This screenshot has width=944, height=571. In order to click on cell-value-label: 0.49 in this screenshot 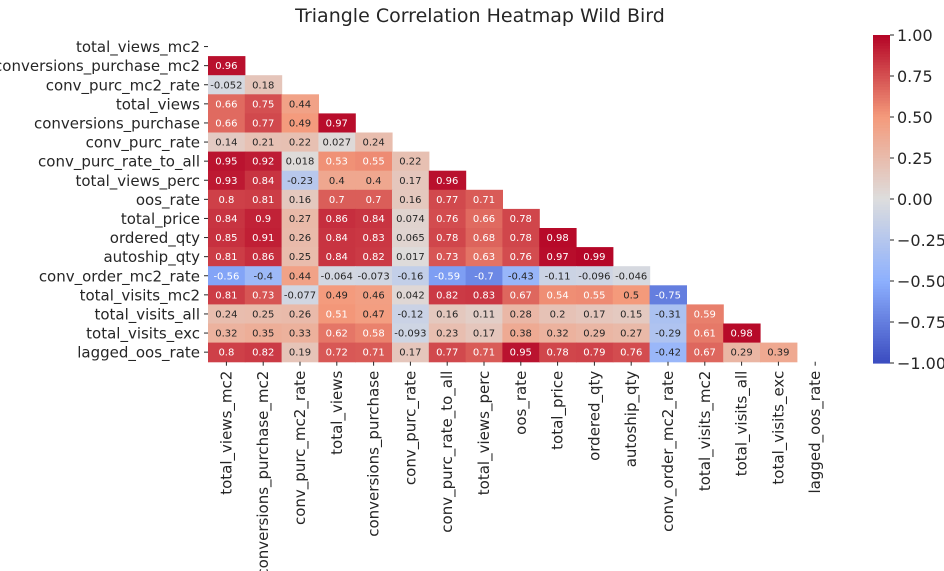, I will do `click(300, 123)`.